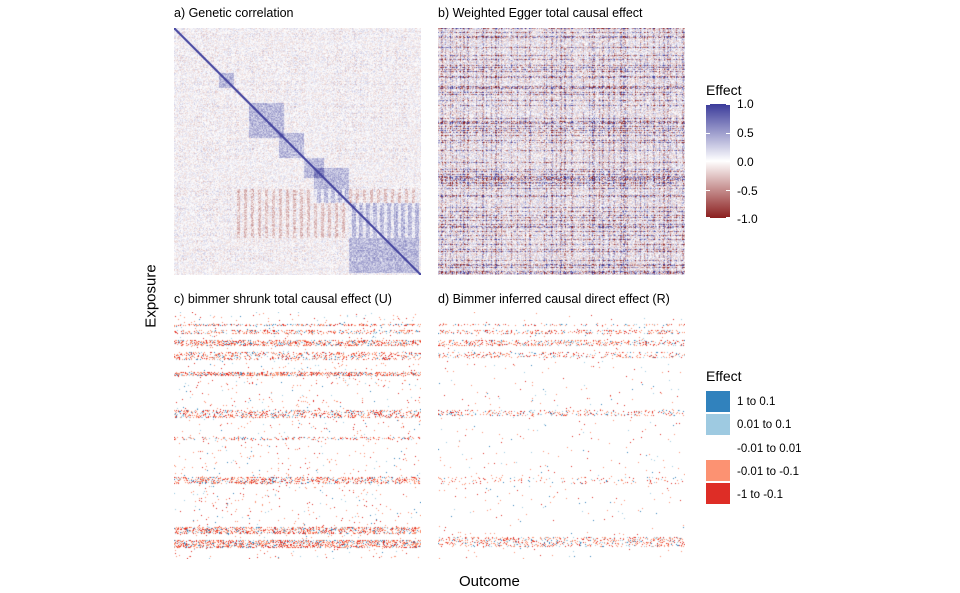  What do you see at coordinates (718, 424) in the screenshot?
I see `legend-key-weak-positive` at bounding box center [718, 424].